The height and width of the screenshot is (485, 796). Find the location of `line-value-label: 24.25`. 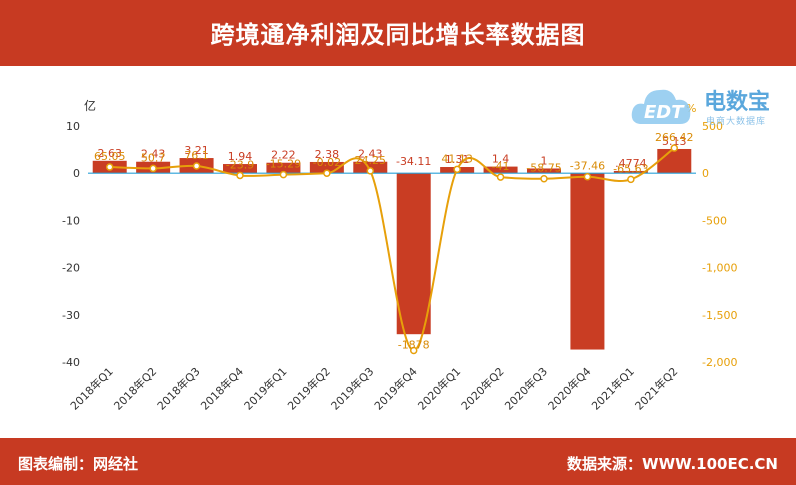

line-value-label: 24.25 is located at coordinates (371, 160).